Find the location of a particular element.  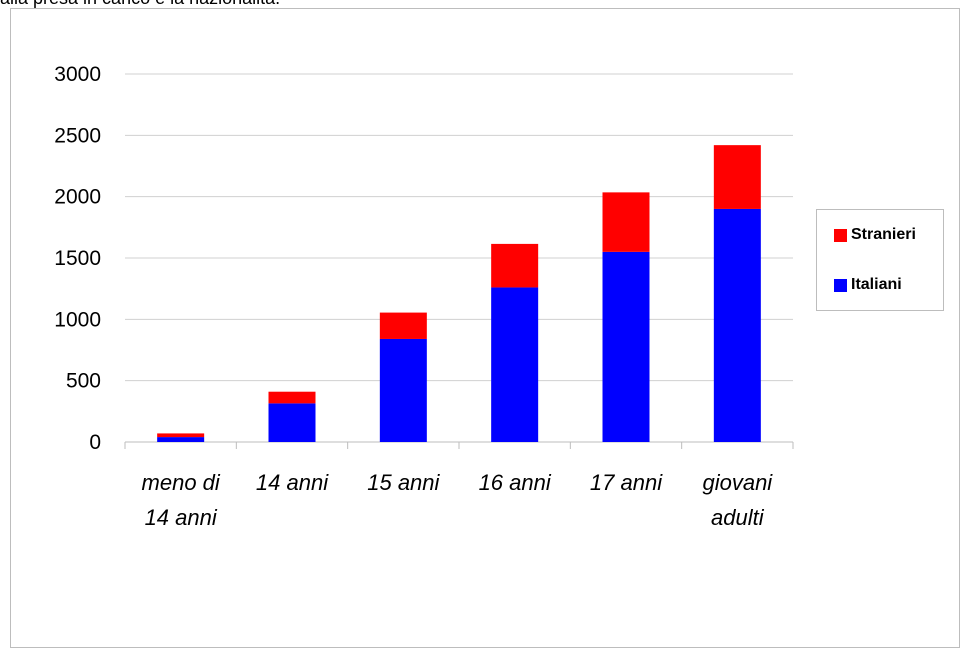

x-tick-label: giovani is located at coordinates (737, 482).